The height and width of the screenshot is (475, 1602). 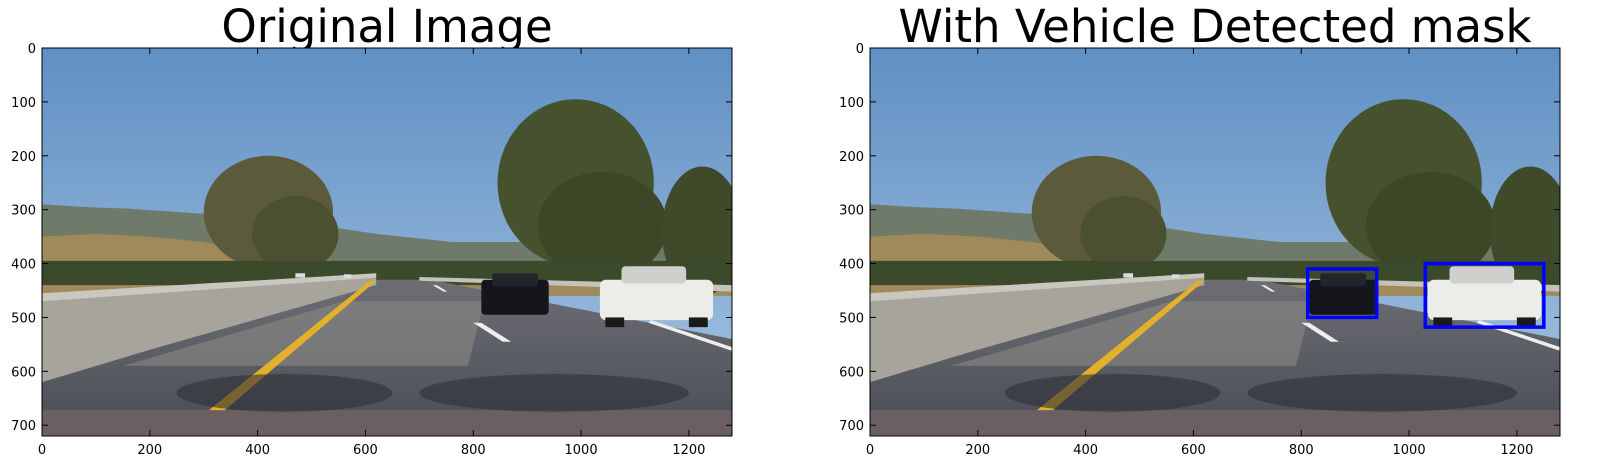 I want to click on detection-boxes, so click(x=1425, y=295).